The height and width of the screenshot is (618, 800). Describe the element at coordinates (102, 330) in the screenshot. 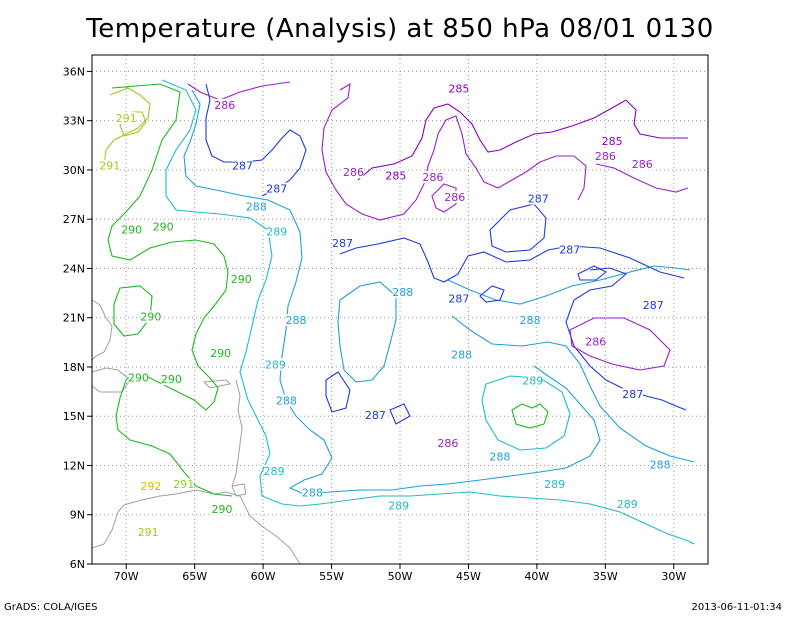

I see `coastline-florida-bahamas` at that location.